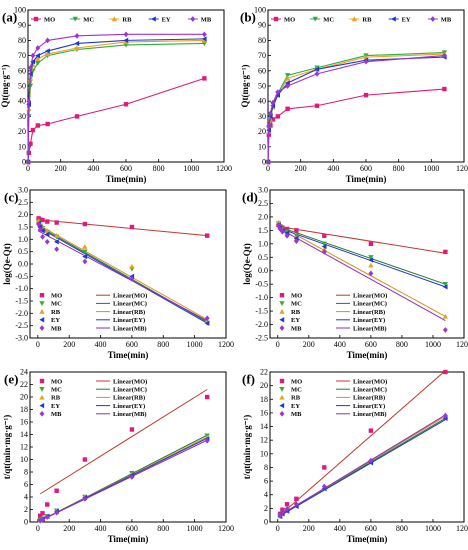 Image resolution: width=468 pixels, height=550 pixels. Describe the element at coordinates (264, 426) in the screenshot. I see `y-tick-label: 14` at that location.